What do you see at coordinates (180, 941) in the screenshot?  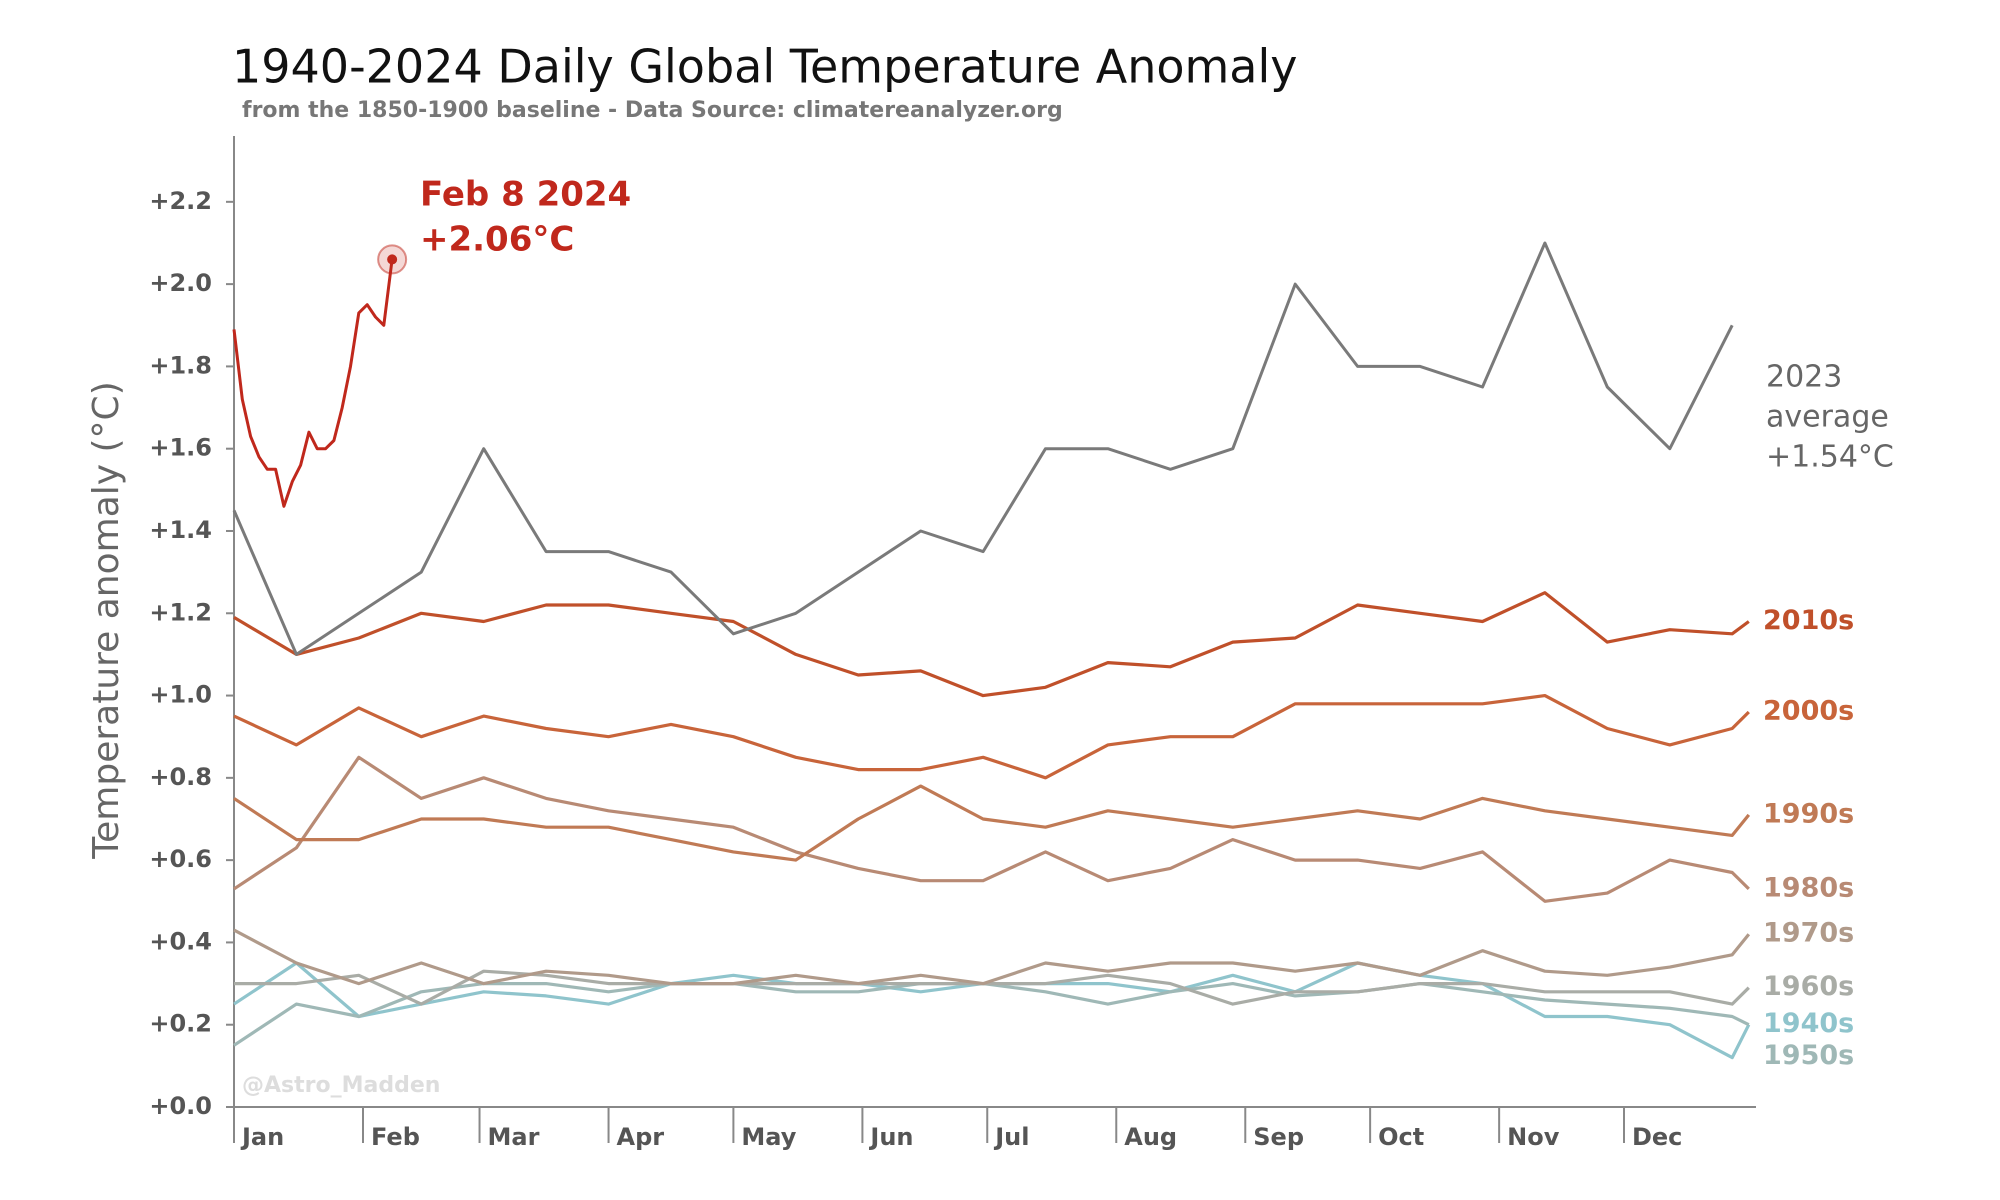 I see `y-tick-label: +0.4` at bounding box center [180, 941].